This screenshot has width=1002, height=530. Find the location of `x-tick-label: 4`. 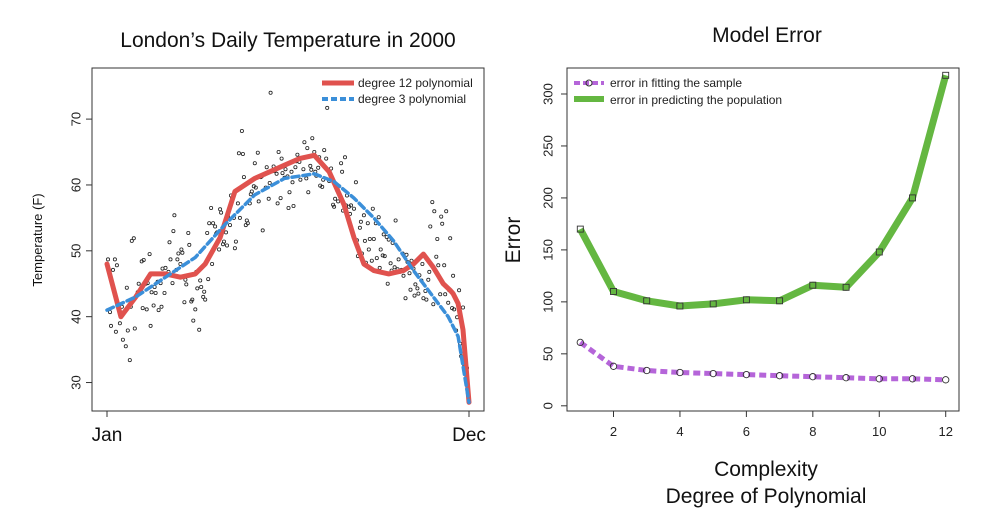

x-tick-label: 4 is located at coordinates (679, 431).